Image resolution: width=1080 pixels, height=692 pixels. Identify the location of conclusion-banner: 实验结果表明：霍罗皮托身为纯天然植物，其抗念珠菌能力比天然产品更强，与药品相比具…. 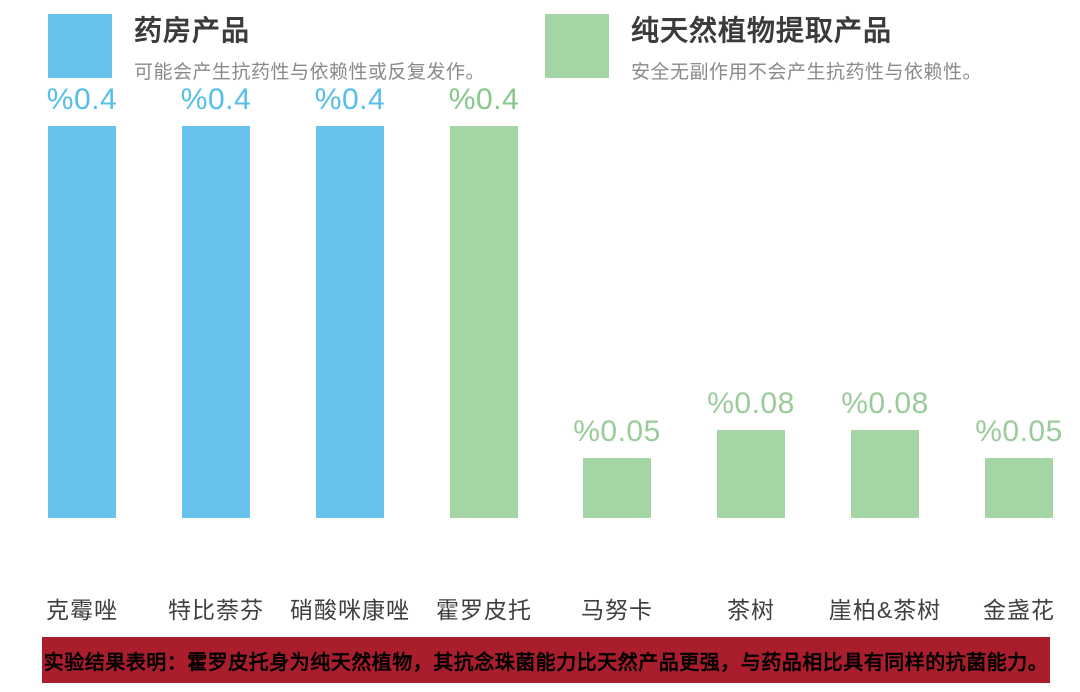
(546, 660).